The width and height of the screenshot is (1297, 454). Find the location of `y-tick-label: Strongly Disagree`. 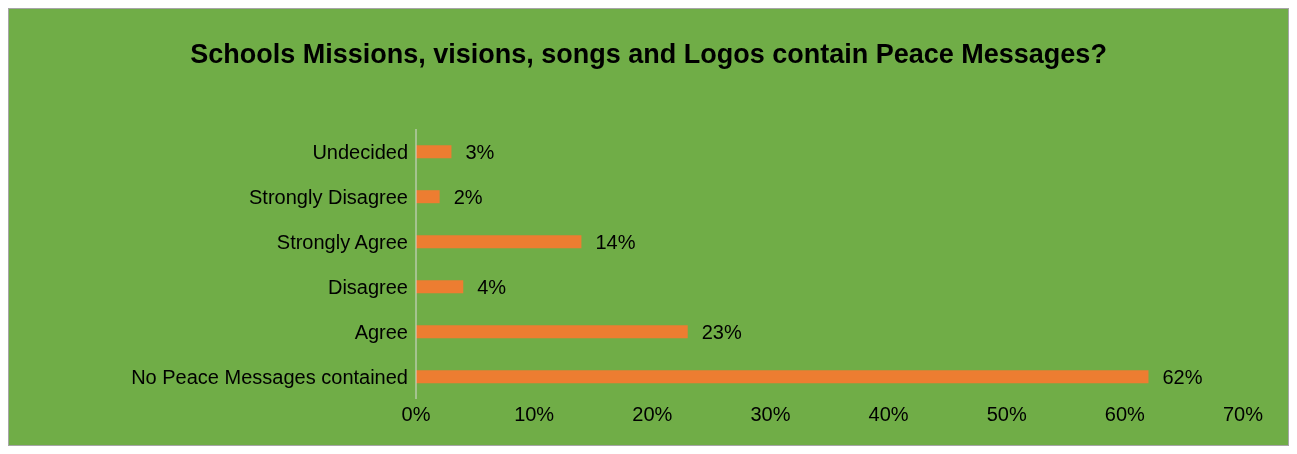

y-tick-label: Strongly Disagree is located at coordinates (328, 196).